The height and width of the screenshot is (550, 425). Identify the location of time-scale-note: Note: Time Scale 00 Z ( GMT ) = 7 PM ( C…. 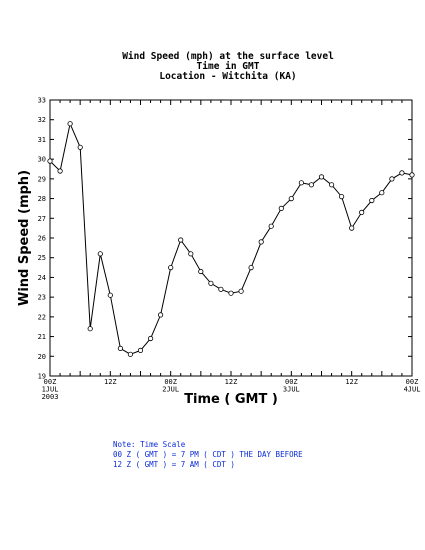
(208, 454).